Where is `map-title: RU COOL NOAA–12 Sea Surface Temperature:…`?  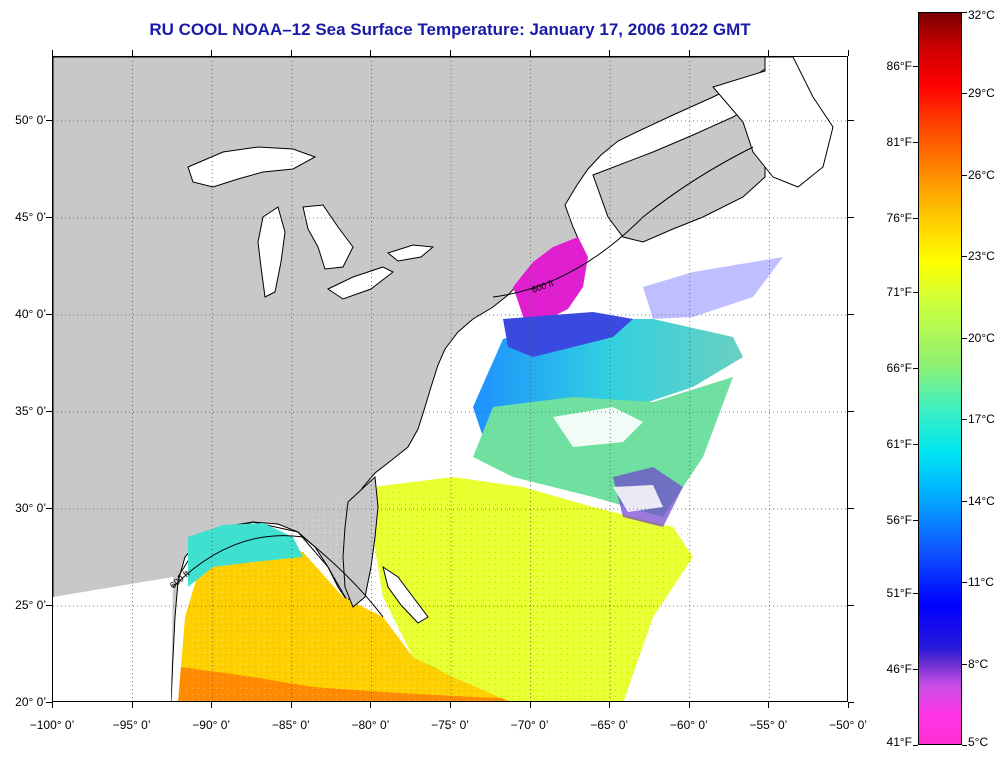 map-title: RU COOL NOAA–12 Sea Surface Temperature:… is located at coordinates (450, 29).